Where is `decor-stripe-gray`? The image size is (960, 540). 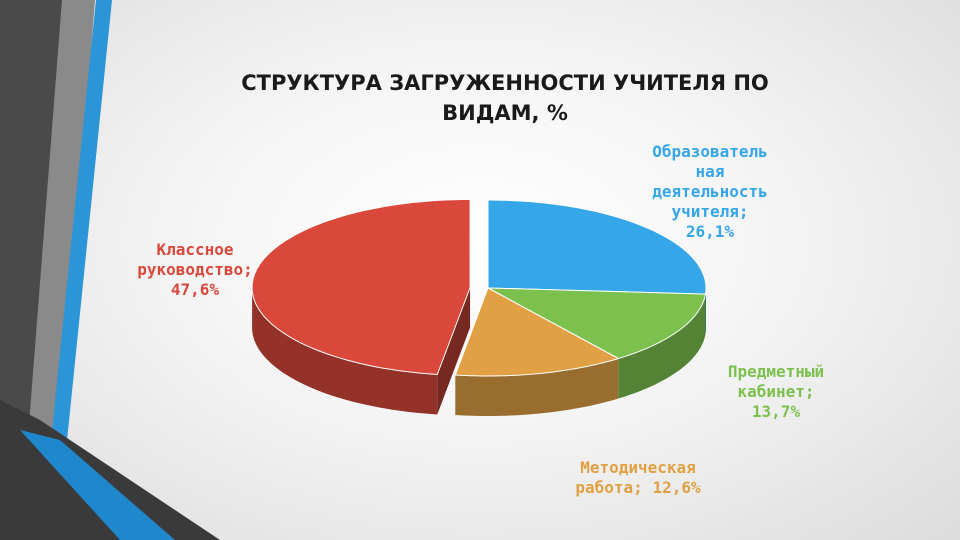 decor-stripe-gray is located at coordinates (57, 270).